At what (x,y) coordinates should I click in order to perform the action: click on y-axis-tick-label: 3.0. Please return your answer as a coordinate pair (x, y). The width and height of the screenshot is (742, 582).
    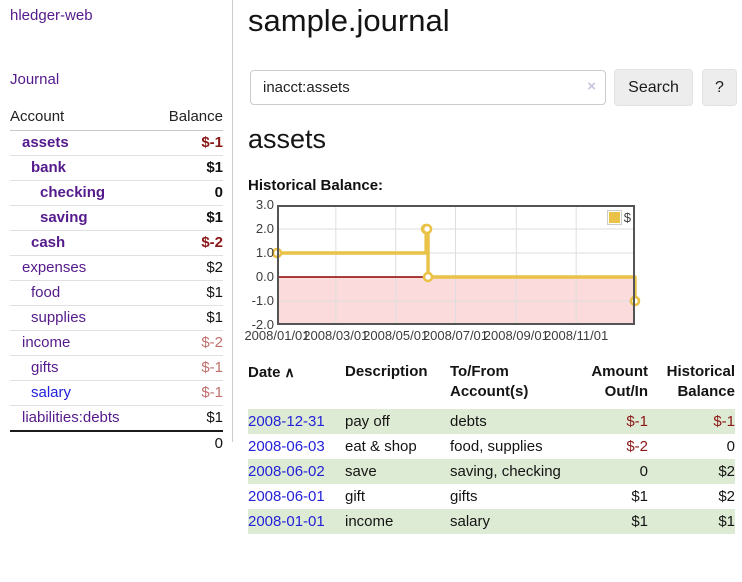
    Looking at the image, I should click on (264, 204).